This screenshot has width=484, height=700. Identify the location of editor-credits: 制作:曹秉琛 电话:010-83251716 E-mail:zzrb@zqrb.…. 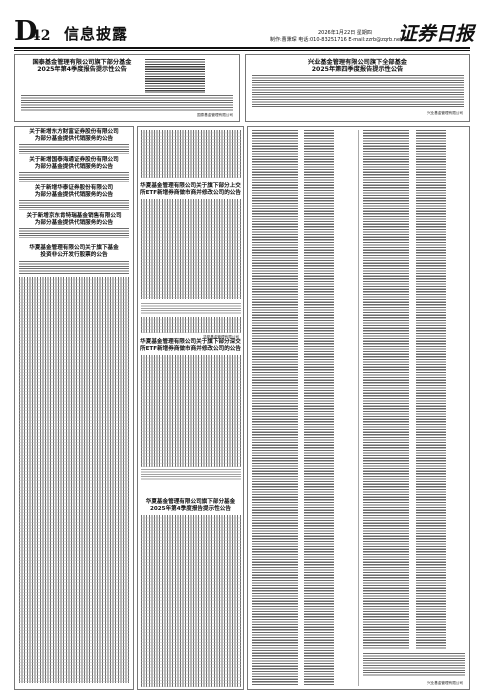
(336, 40).